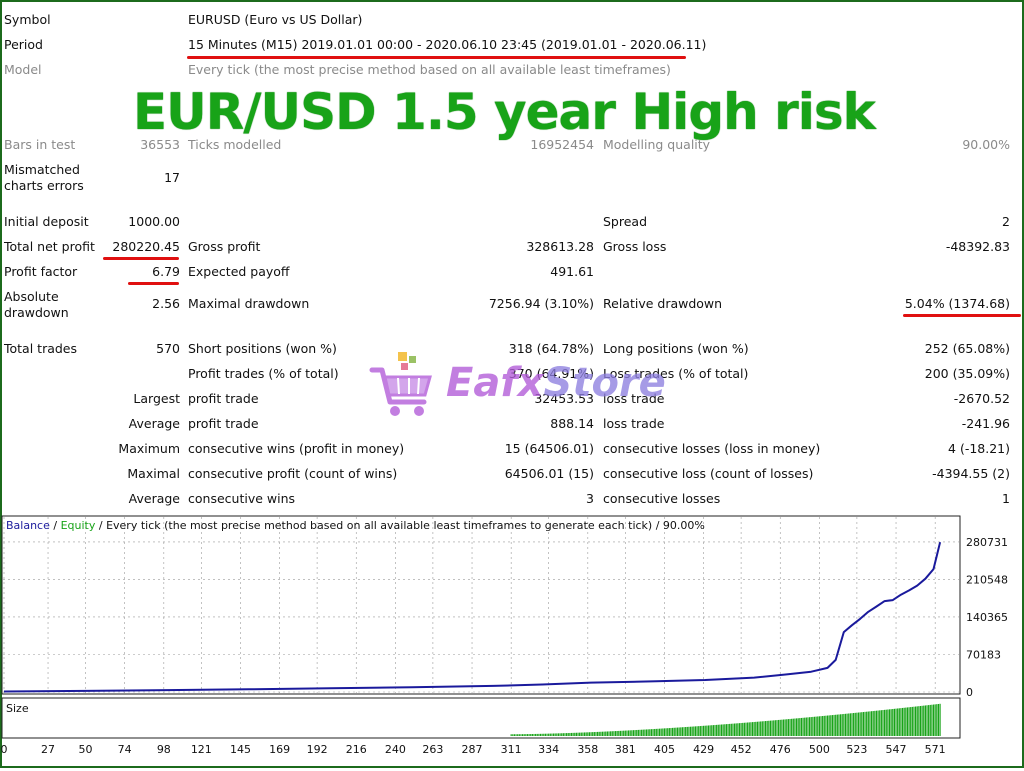  Describe the element at coordinates (551, 373) in the screenshot. I see `profit-trades-value: 370 (64.91%)` at that location.